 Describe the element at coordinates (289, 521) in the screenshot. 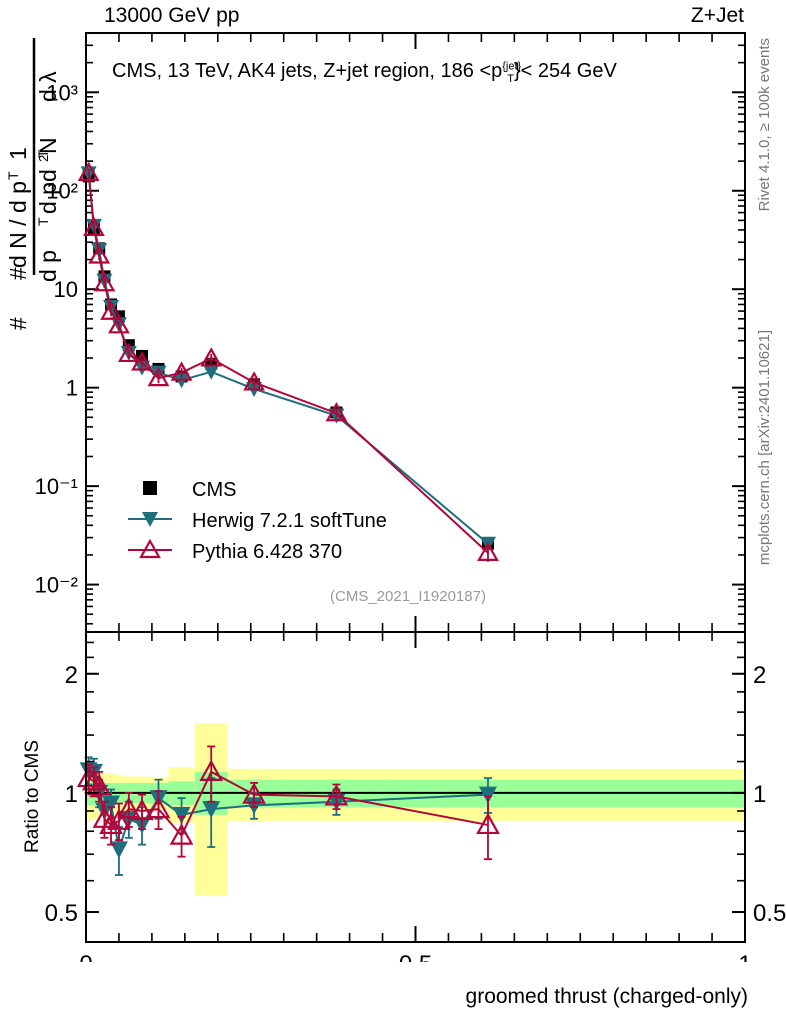

I see `legend-label: Herwig 7.2.1 softTune` at that location.